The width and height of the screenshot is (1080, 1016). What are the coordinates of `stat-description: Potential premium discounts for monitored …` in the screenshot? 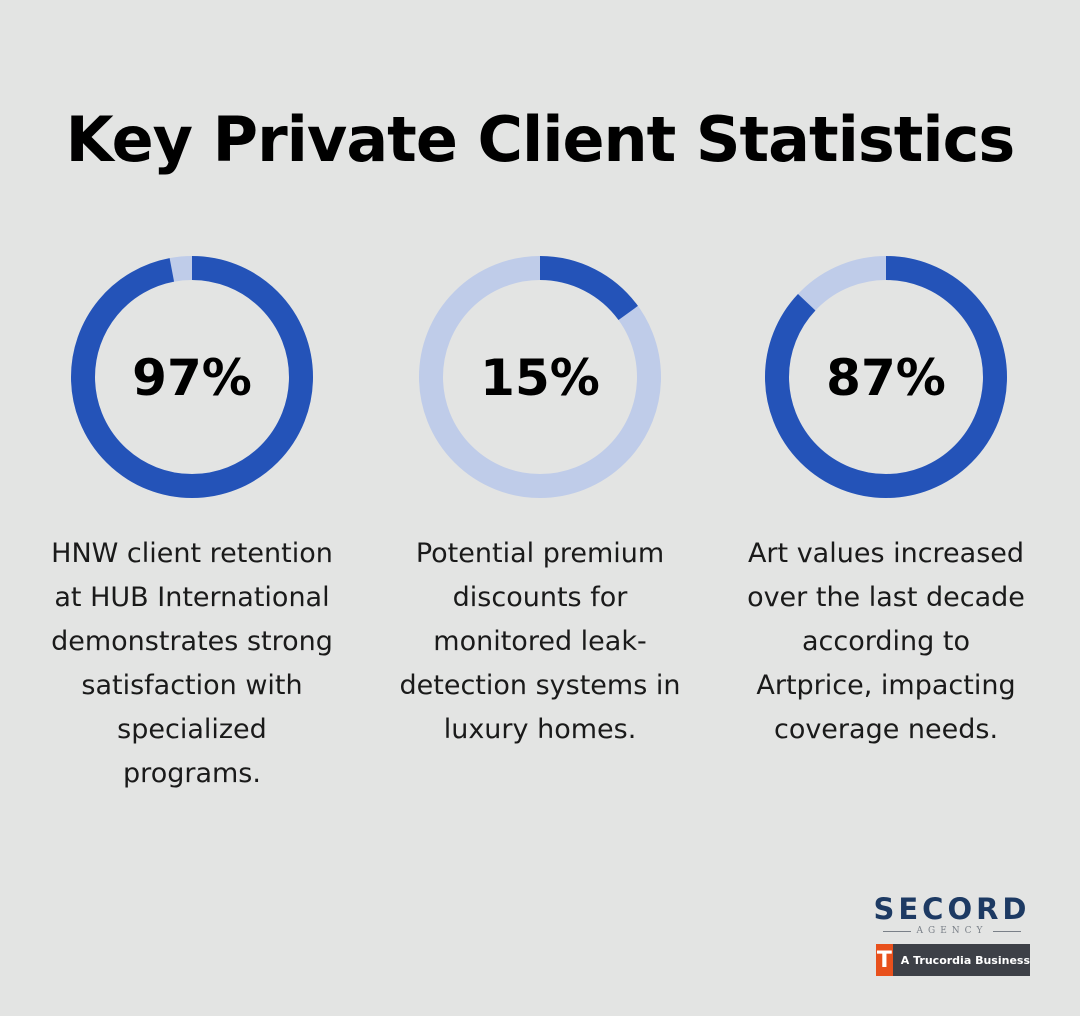 It's located at (540, 642).